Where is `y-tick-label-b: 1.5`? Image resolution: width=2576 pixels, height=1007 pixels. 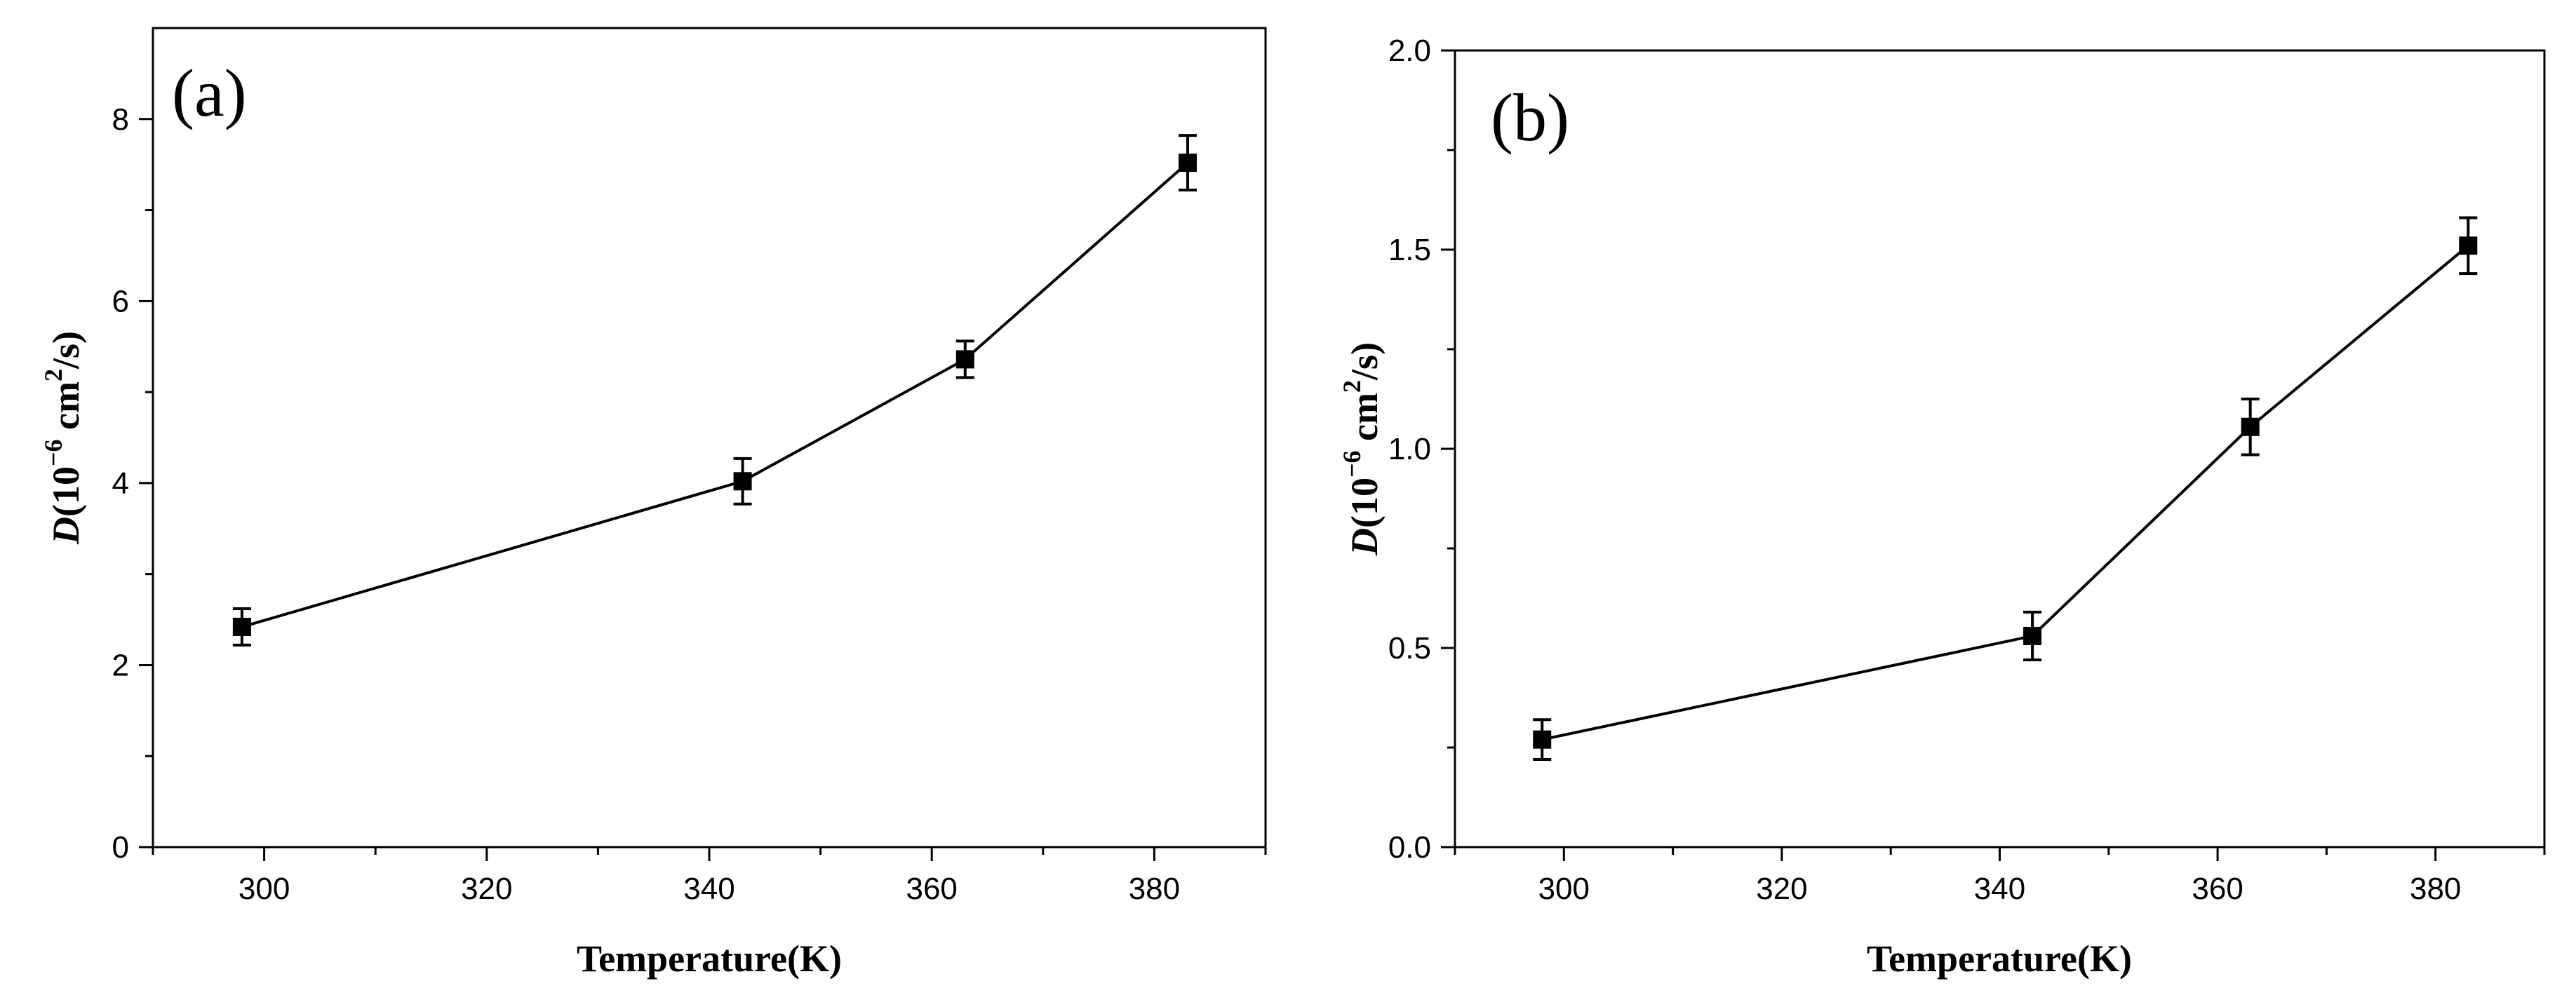
y-tick-label-b: 1.5 is located at coordinates (1409, 250).